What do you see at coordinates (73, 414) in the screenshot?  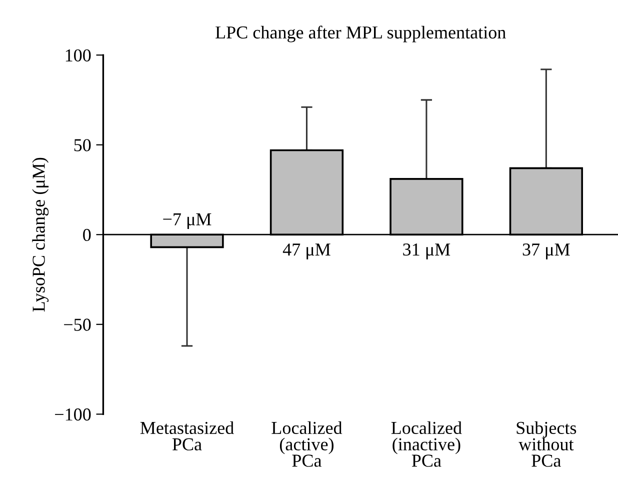 I see `y-tick-label: −100` at bounding box center [73, 414].